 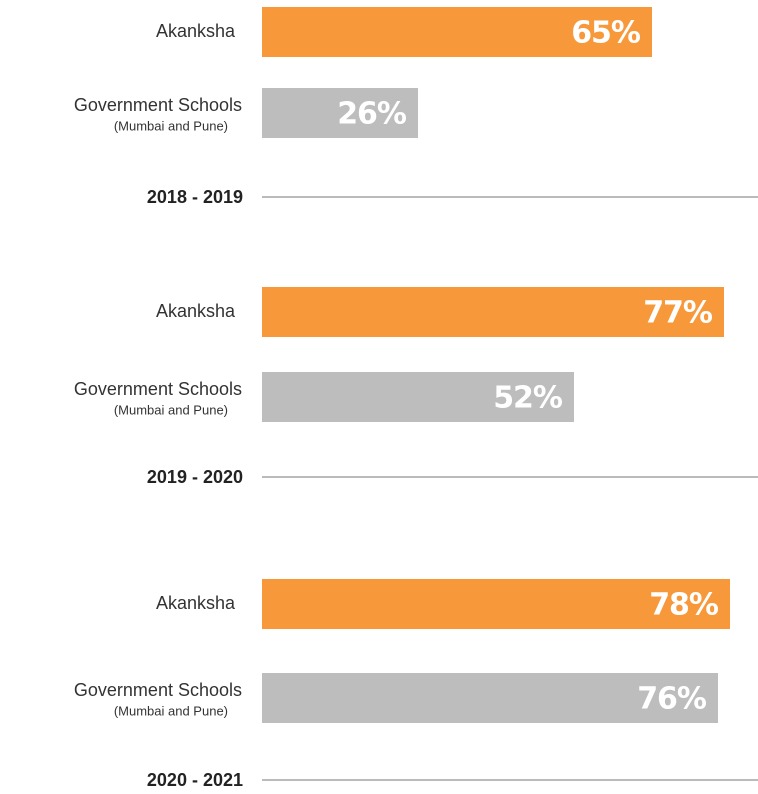 What do you see at coordinates (195, 780) in the screenshot?
I see `group-label: 2020 - 2021` at bounding box center [195, 780].